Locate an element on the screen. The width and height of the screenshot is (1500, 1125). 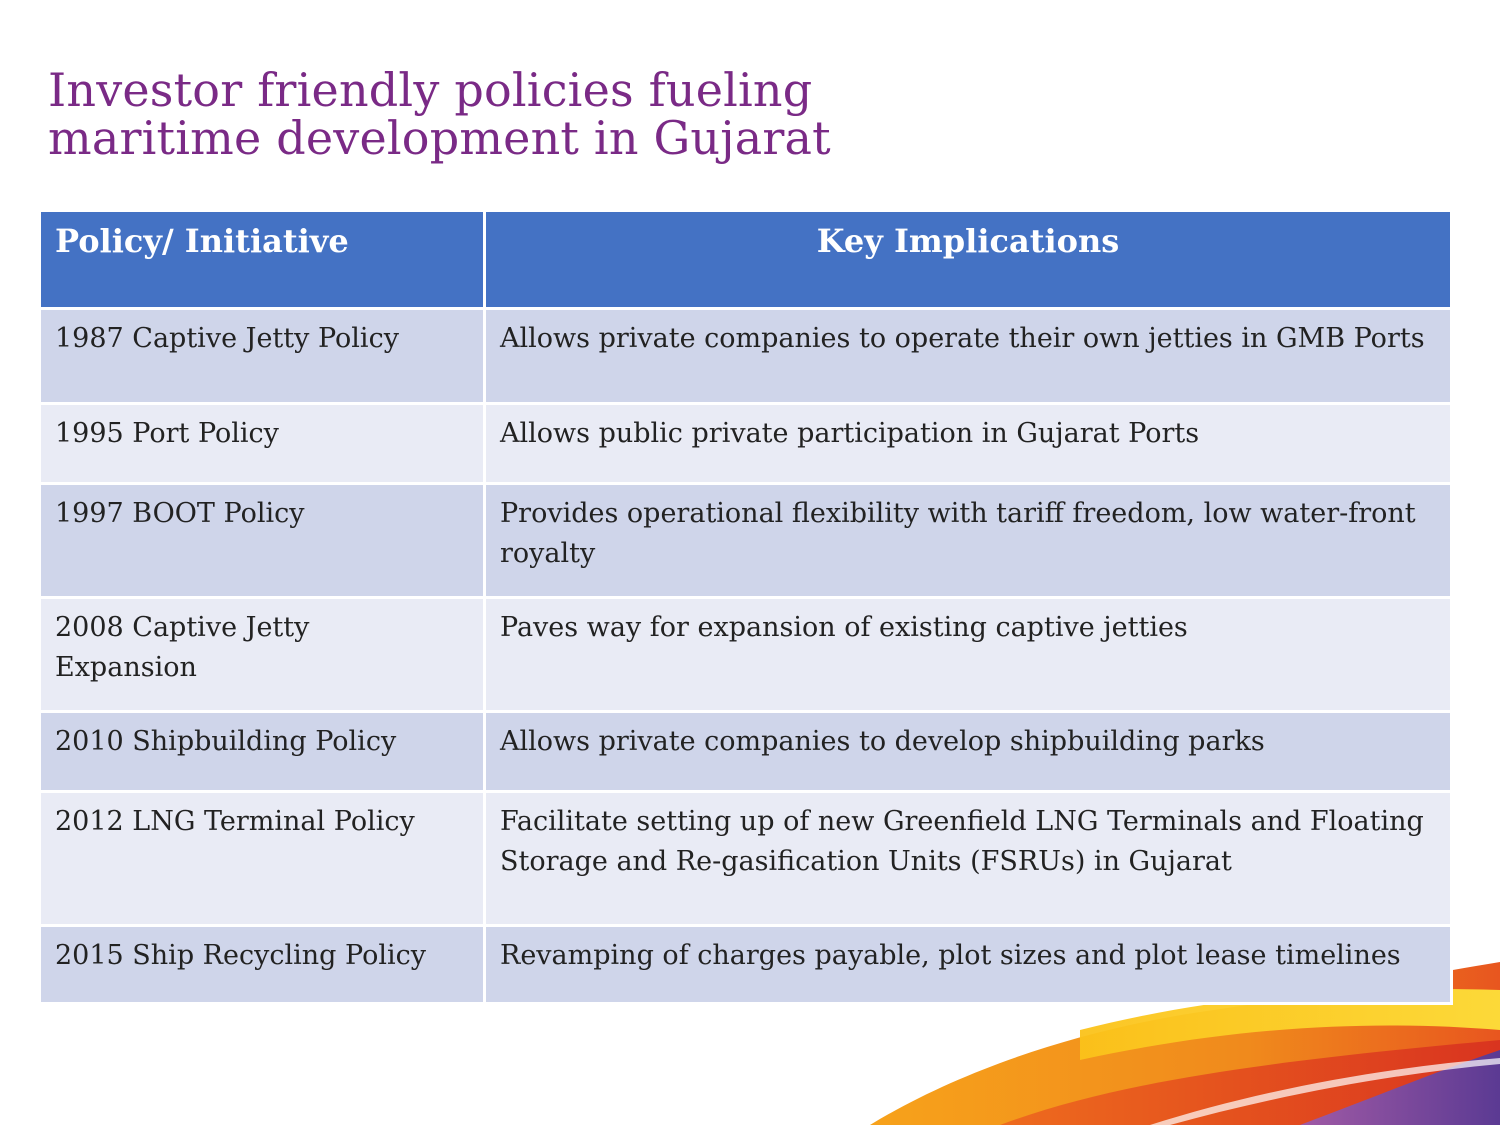
policy-cell: 2015 Ship Recycling Policy is located at coordinates (262, 964).